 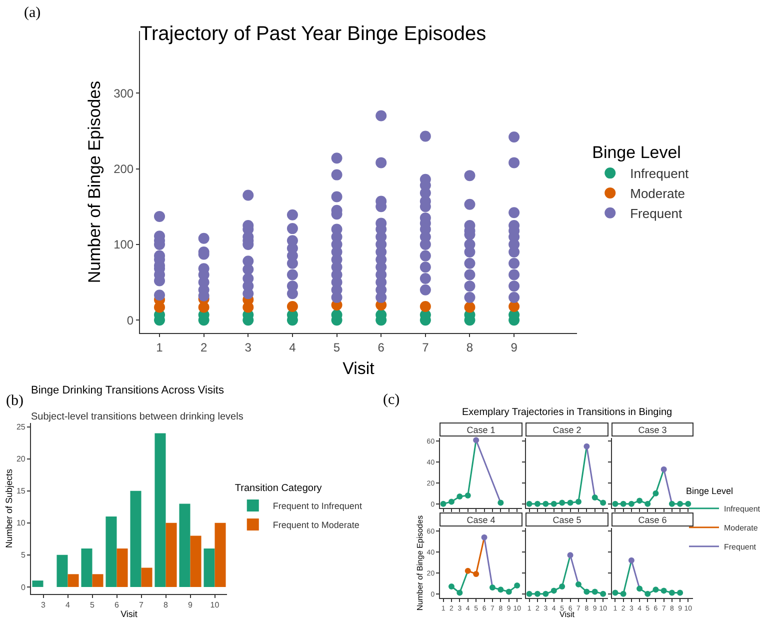 I want to click on chart-title: Case 2, so click(x=567, y=430).